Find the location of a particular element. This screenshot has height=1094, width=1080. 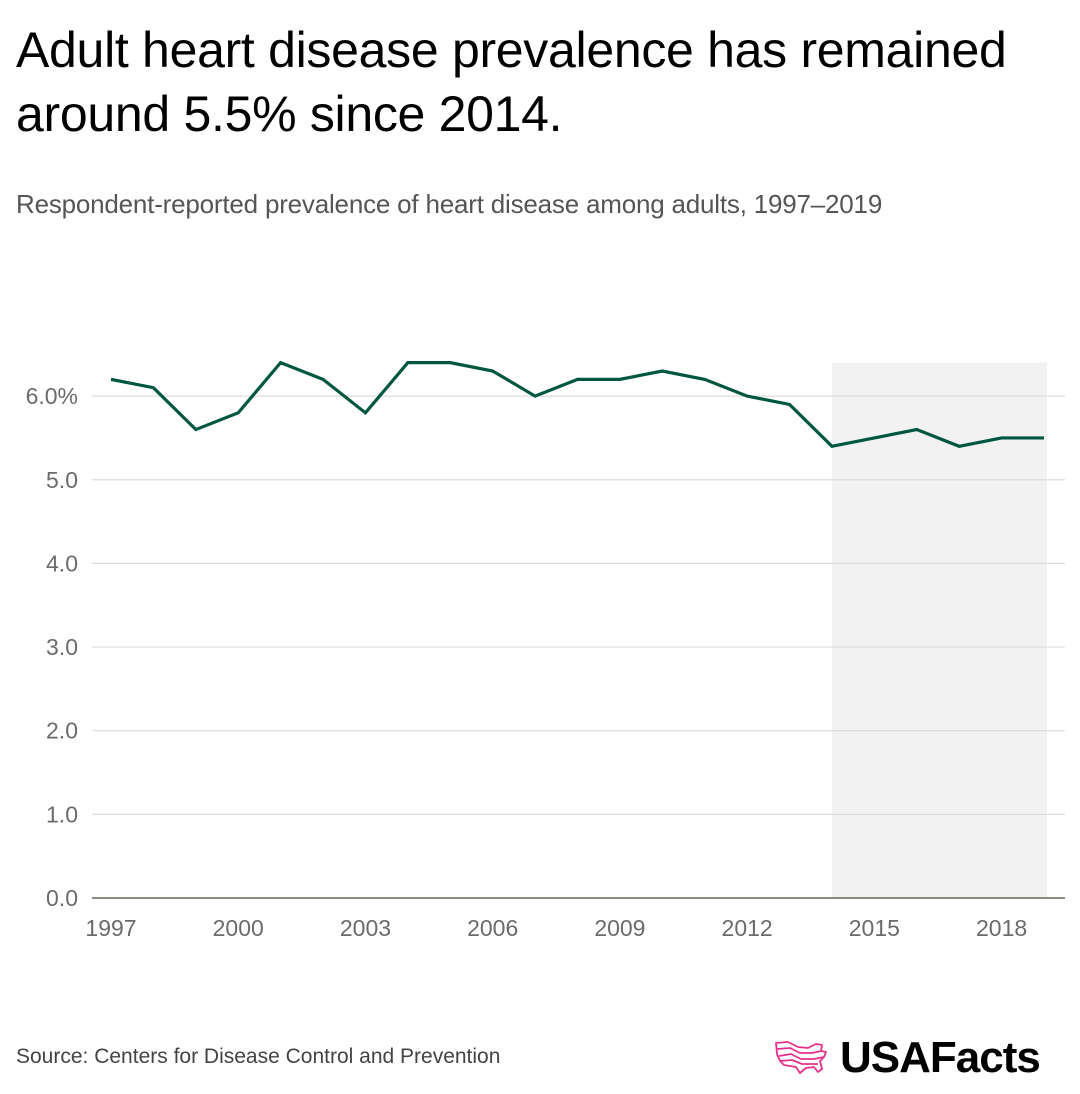

series-line is located at coordinates (577, 404).